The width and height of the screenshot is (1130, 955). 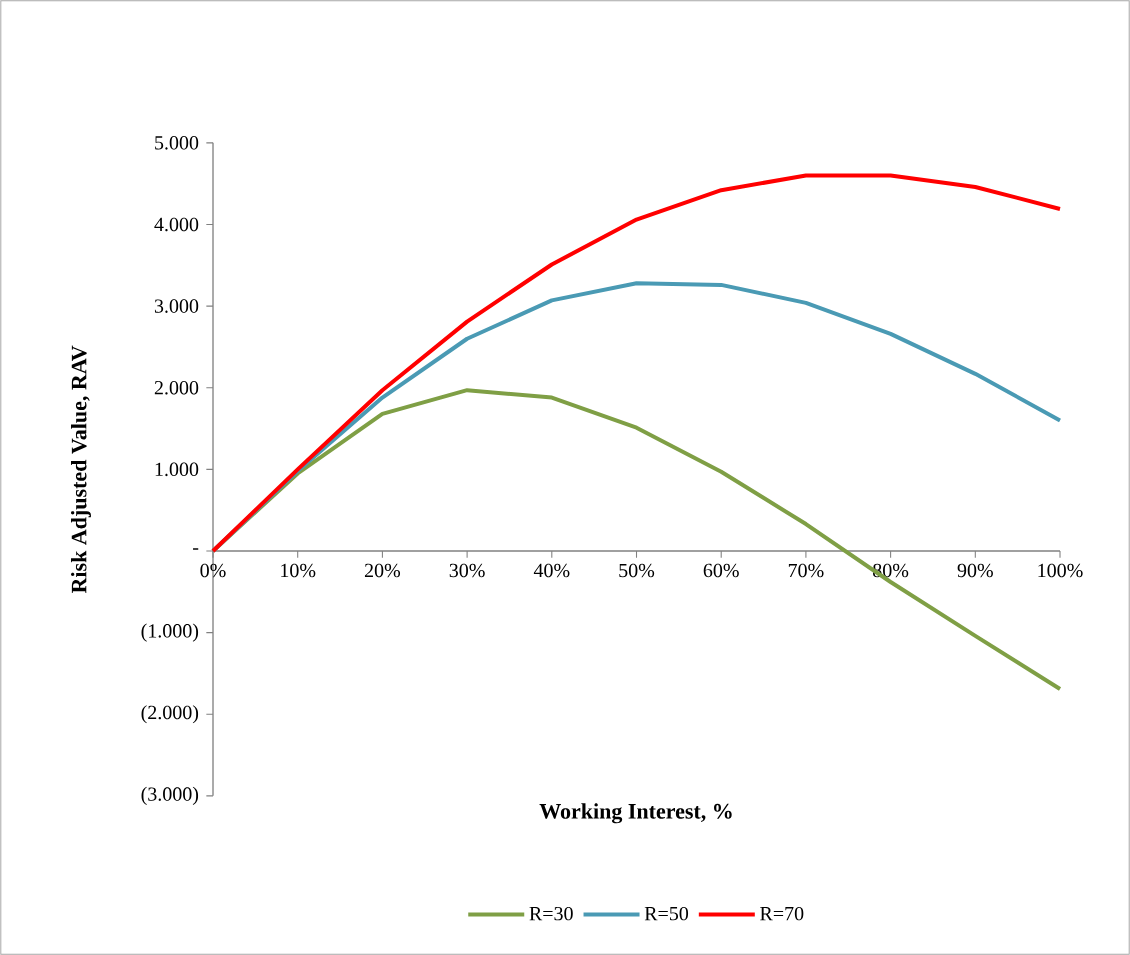 I want to click on y-tick-label: 2.000, so click(x=176, y=387).